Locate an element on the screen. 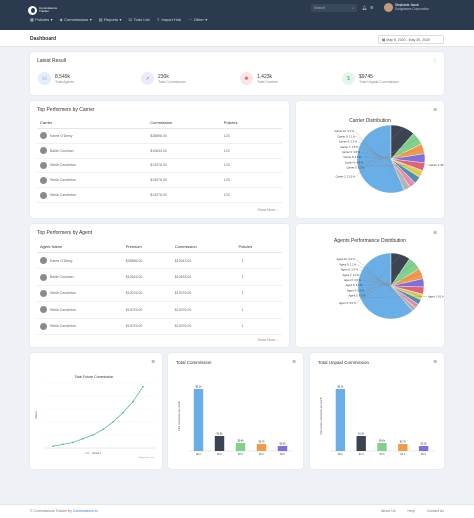  pie-label: Agent 4: 5.2 % is located at coordinates (356, 290).